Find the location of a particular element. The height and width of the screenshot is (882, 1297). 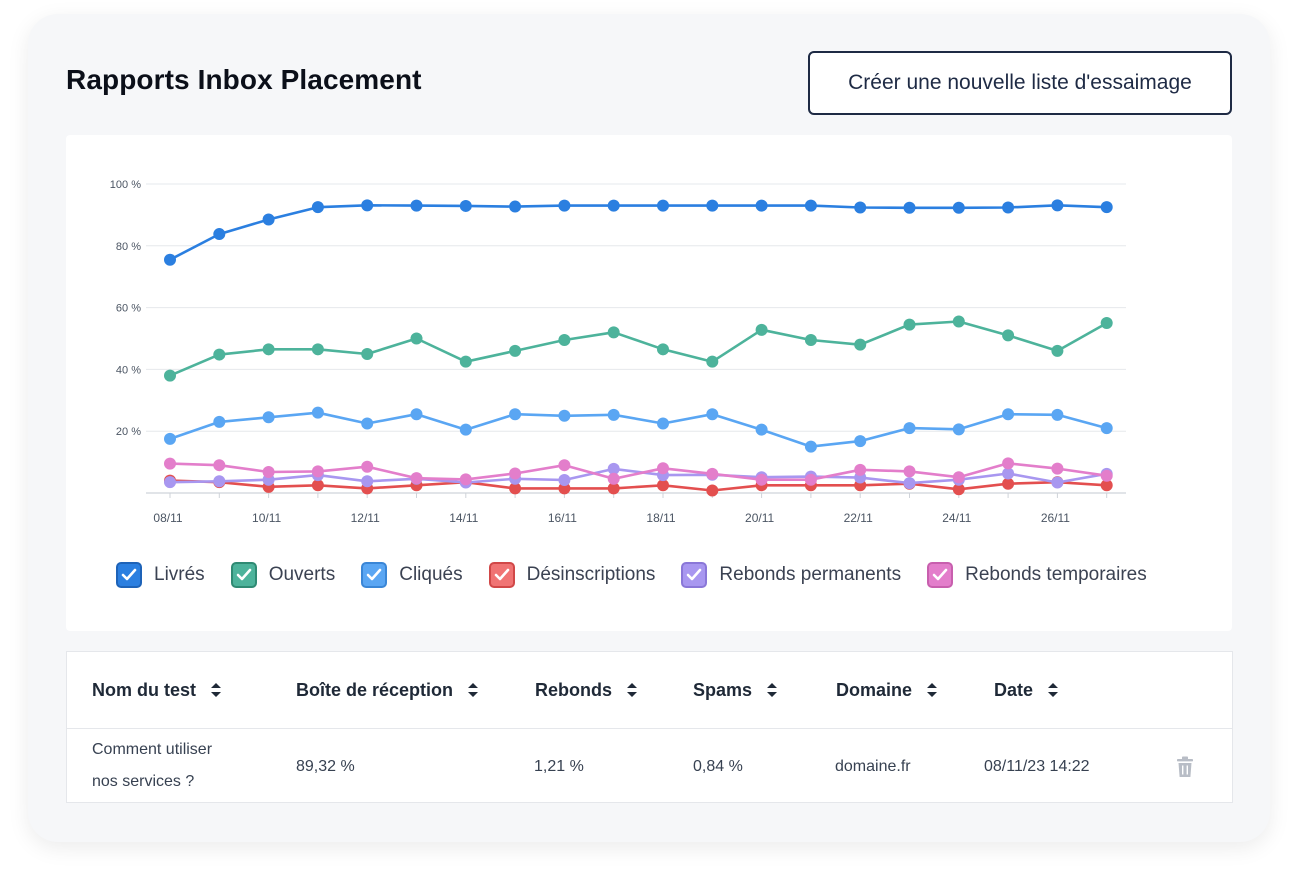

legend-checkbox-rebonds-temporaires is located at coordinates (940, 575).